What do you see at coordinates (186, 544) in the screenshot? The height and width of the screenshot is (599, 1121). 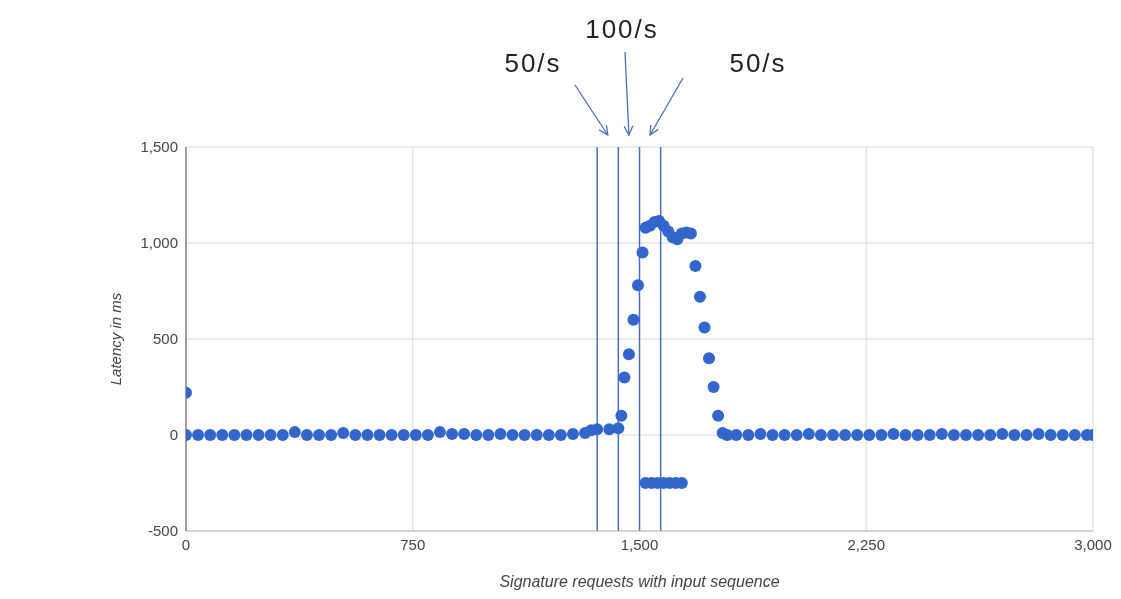 I see `x-tick-label: 0` at bounding box center [186, 544].